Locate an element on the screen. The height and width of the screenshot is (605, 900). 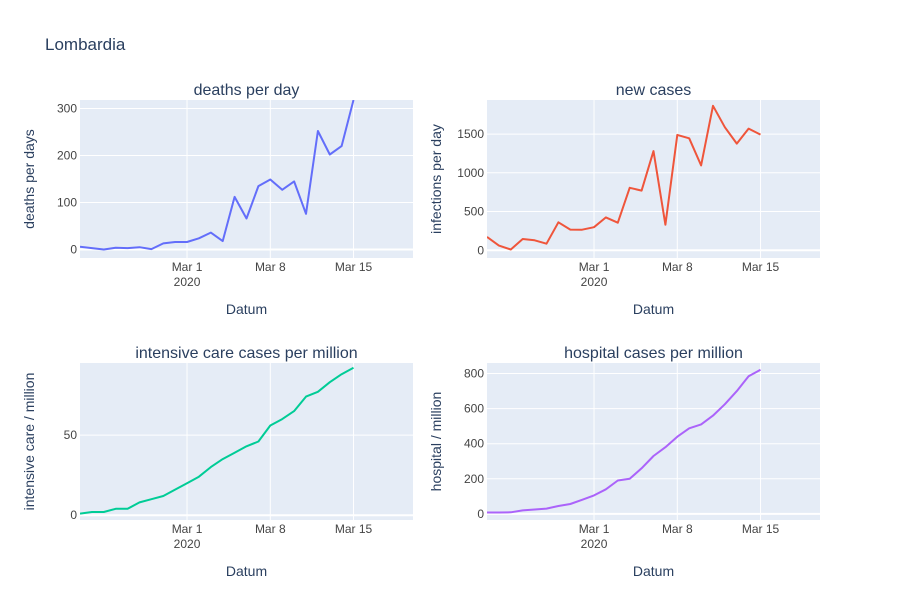
y-tick-label: 300 is located at coordinates (67, 108).